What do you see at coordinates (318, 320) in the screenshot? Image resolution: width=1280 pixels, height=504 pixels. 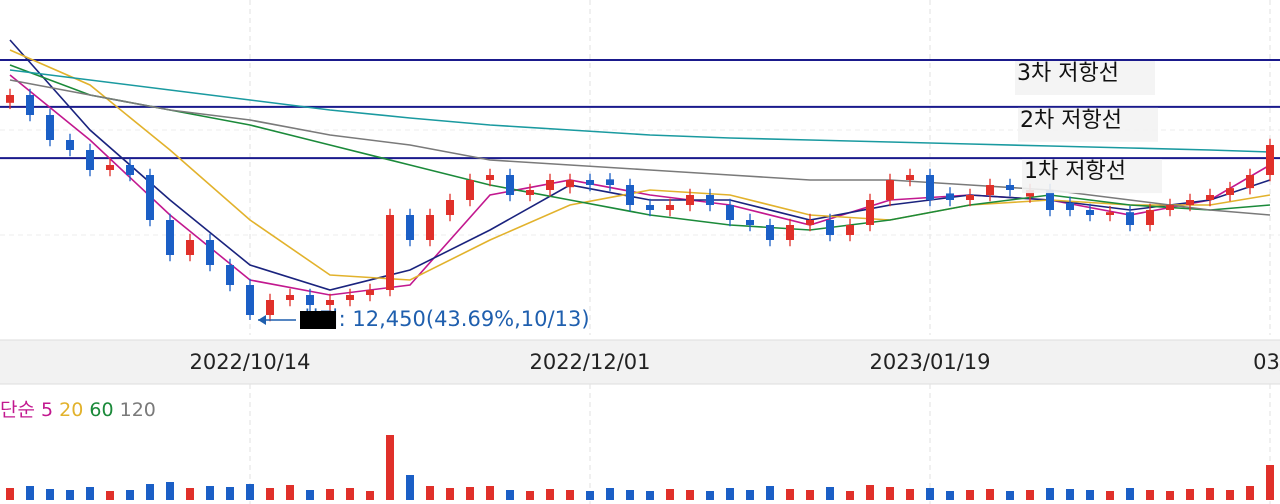 I see `redaction` at bounding box center [318, 320].